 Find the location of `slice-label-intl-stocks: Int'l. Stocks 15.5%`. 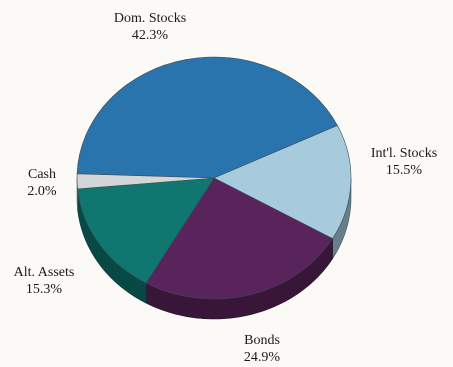

slice-label-intl-stocks: Int'l. Stocks 15.5% is located at coordinates (404, 162).